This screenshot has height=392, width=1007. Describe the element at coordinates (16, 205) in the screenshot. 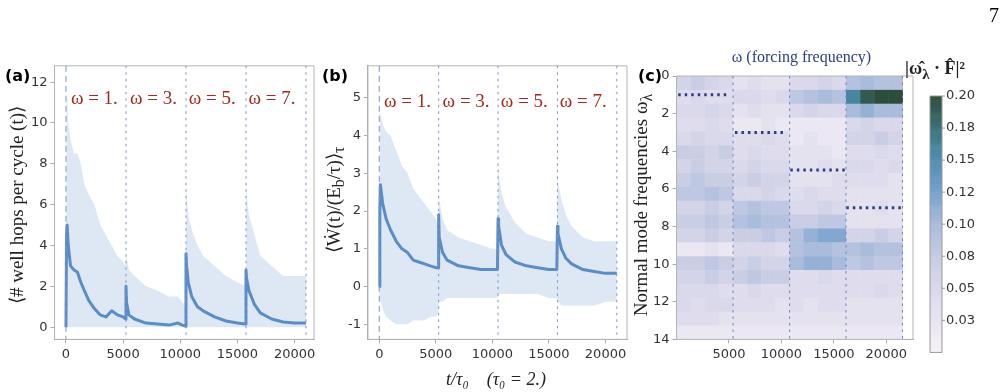

I see `y-axis-title: ⟨# well hops per cycle (t)⟩` at that location.